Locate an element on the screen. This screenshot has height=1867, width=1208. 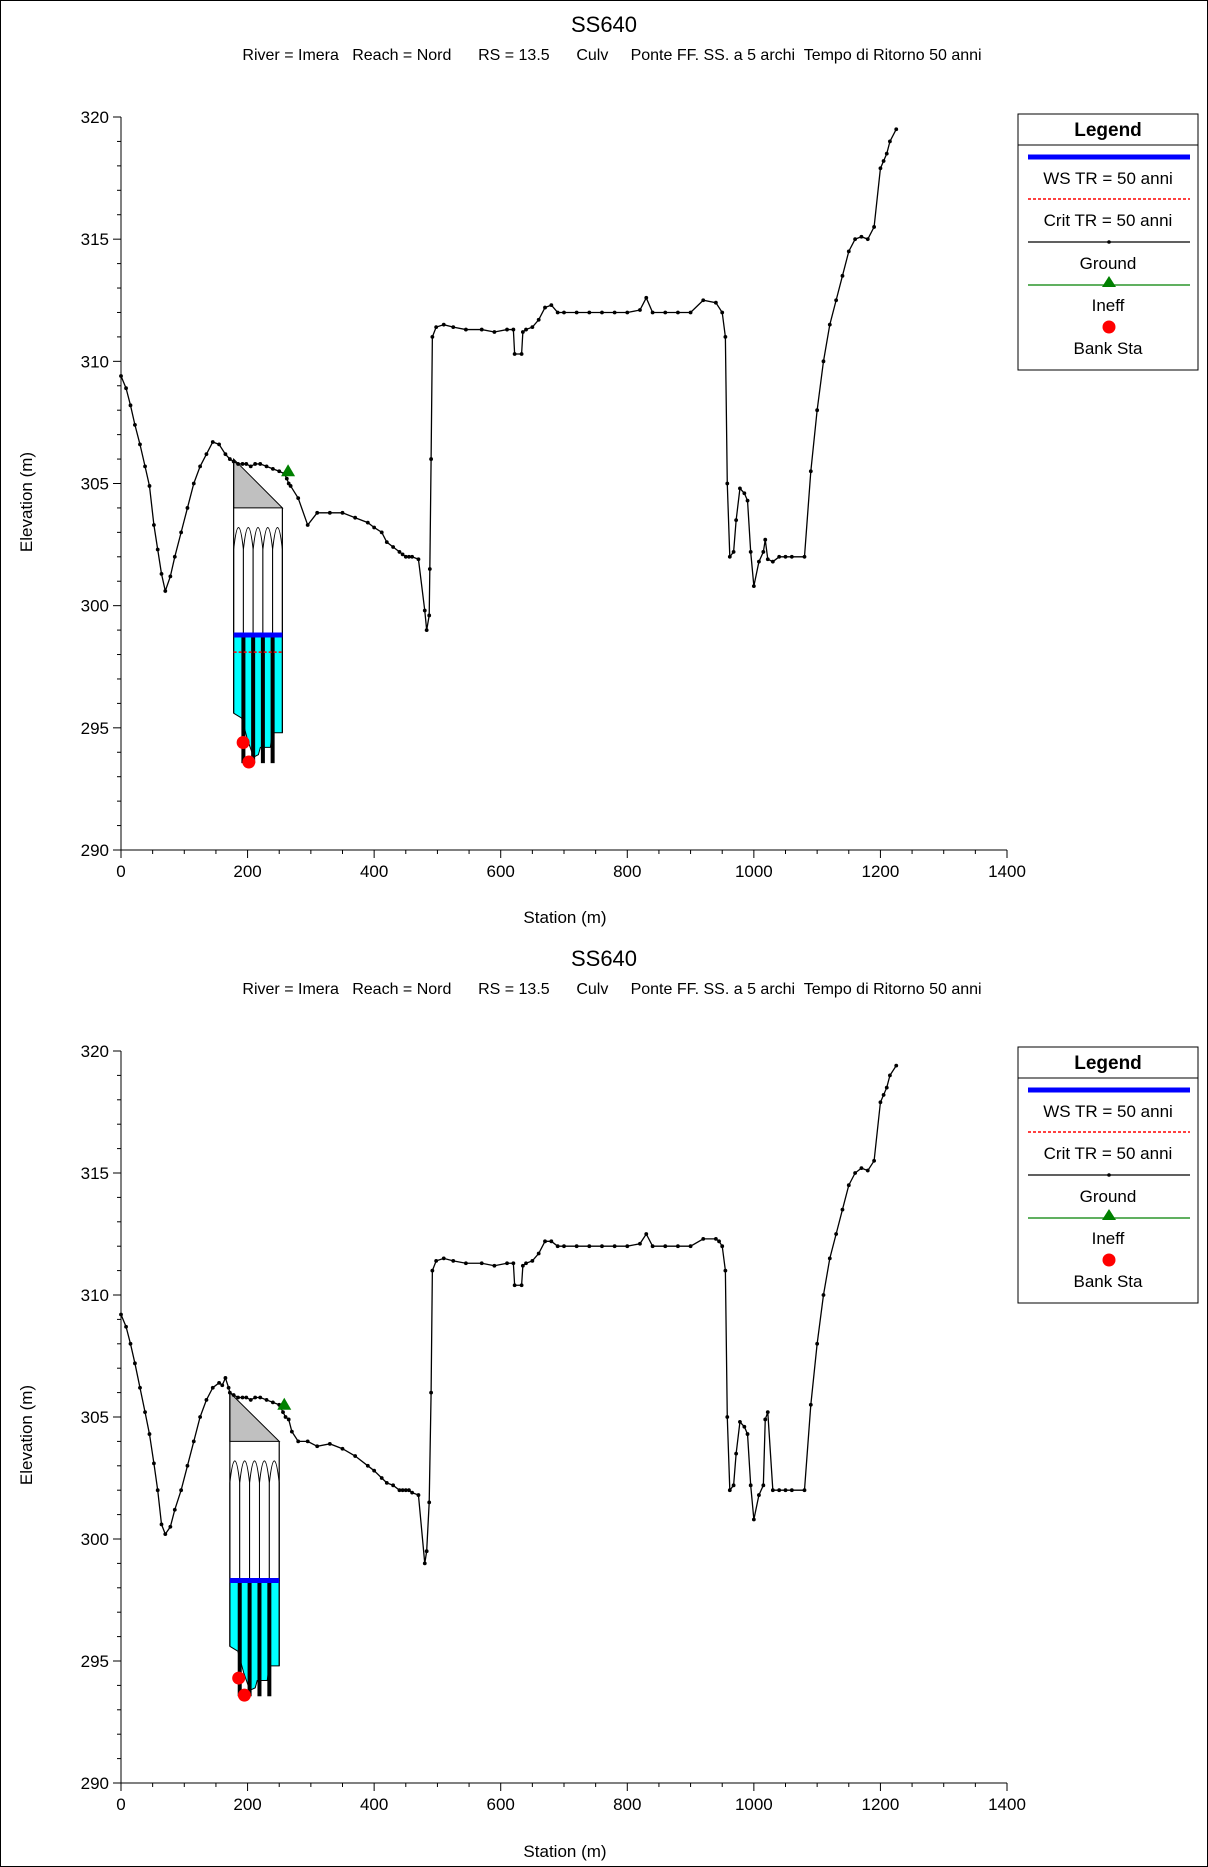
legend-item-ground: Ground is located at coordinates (1108, 1196).